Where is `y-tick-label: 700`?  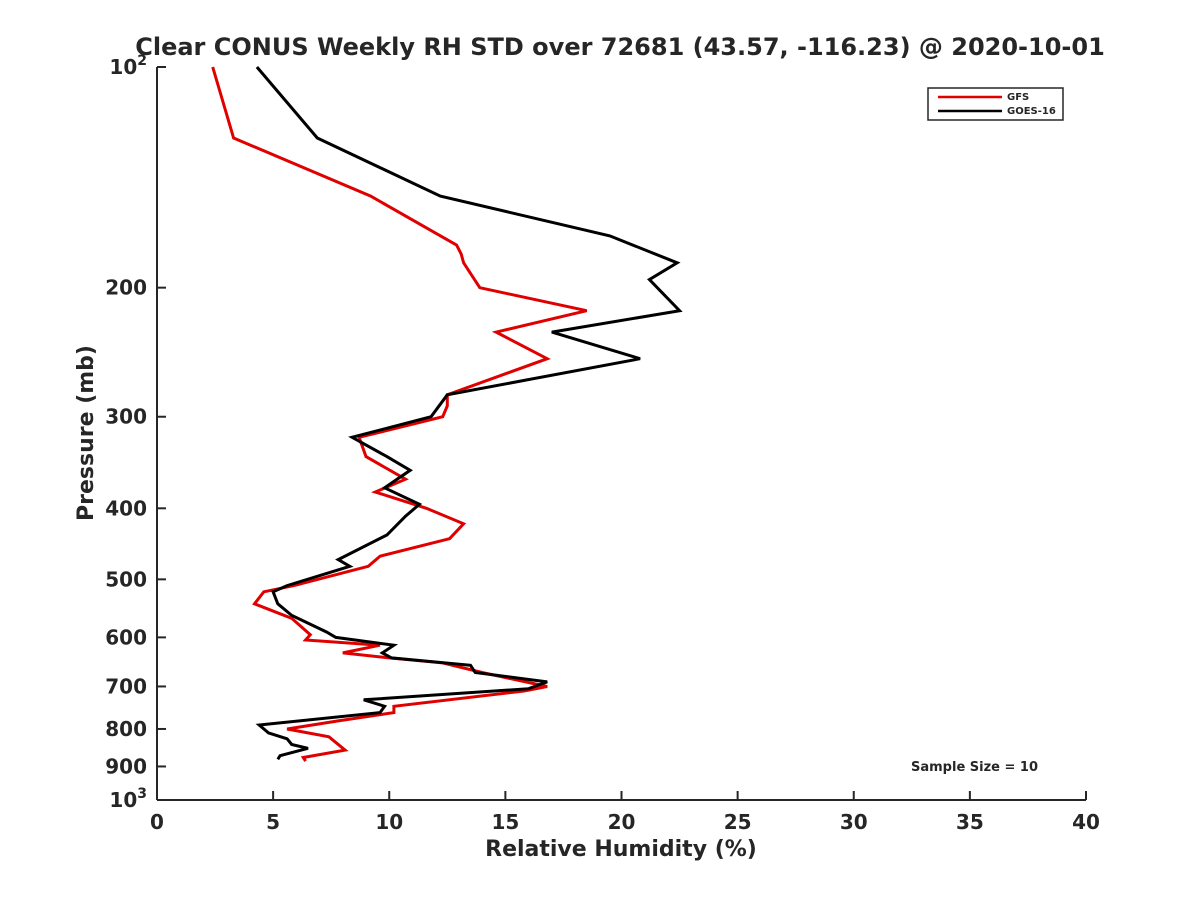 y-tick-label: 700 is located at coordinates (126, 686).